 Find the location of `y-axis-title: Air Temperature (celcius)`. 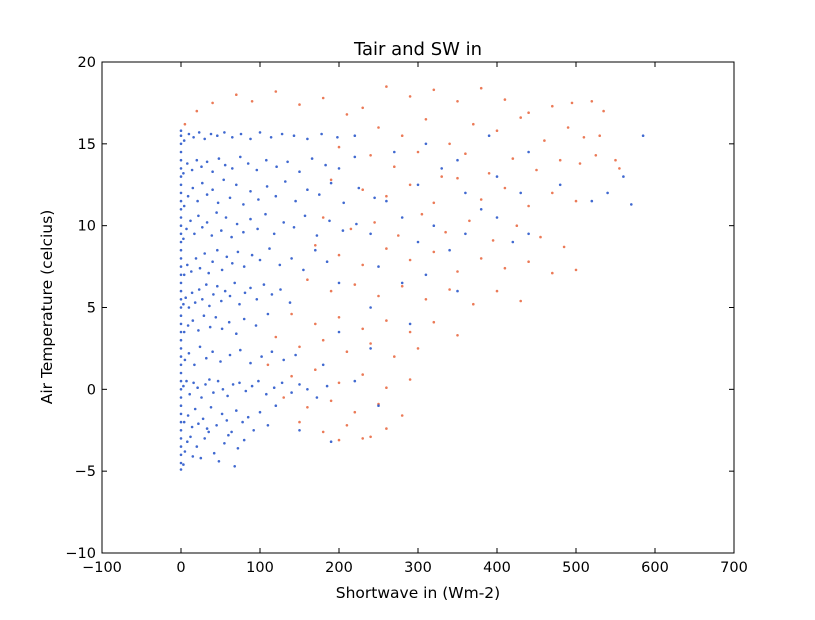

y-axis-title: Air Temperature (celcius) is located at coordinates (47, 307).